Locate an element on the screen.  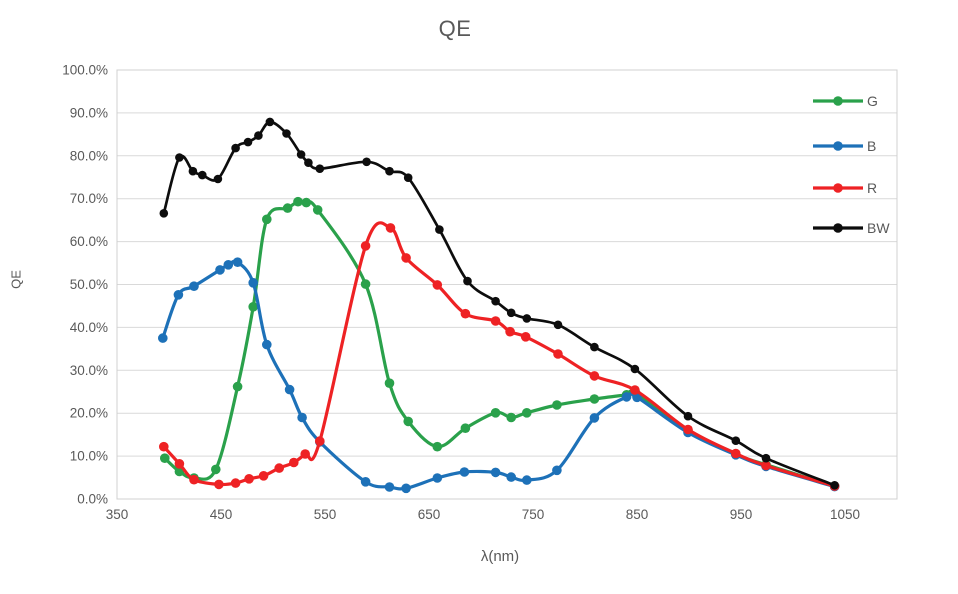
legend-item-B: B is located at coordinates (844, 146).